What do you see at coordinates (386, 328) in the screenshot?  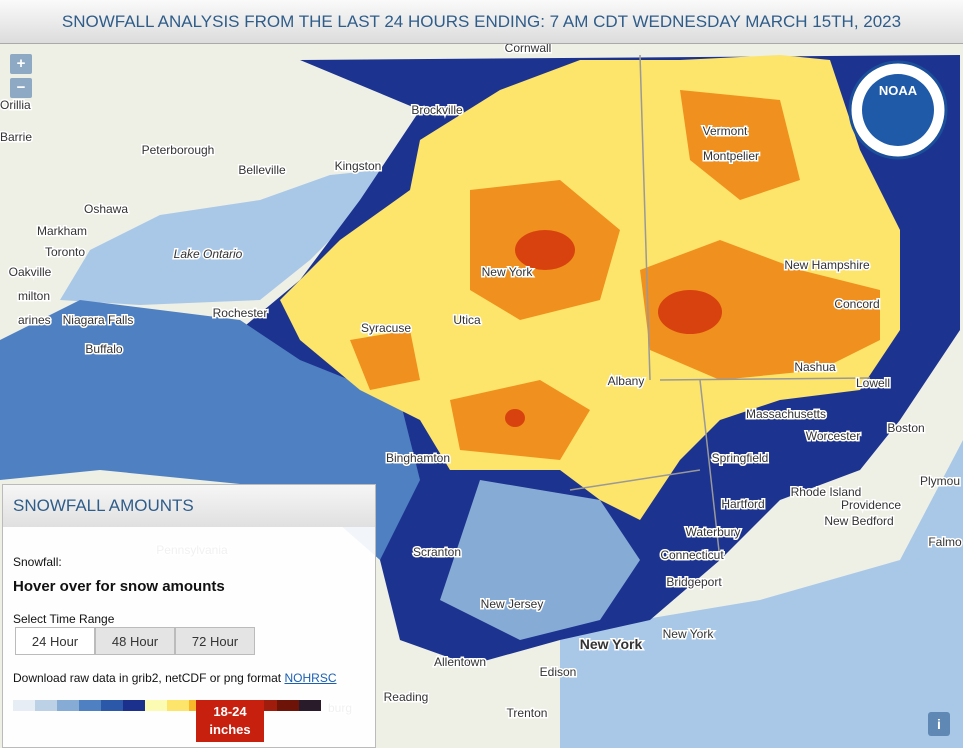 I see `place-label: Syracuse` at bounding box center [386, 328].